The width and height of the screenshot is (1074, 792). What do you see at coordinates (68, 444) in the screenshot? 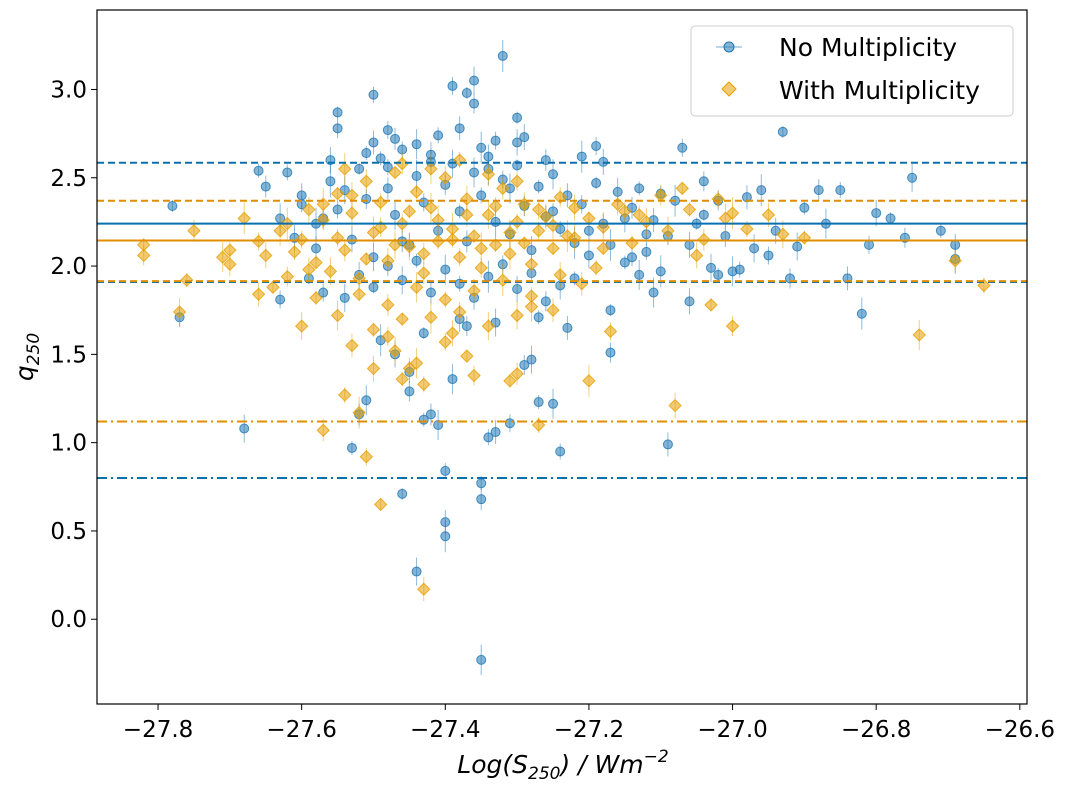
I see `y-tick-label: 1.0` at bounding box center [68, 444].